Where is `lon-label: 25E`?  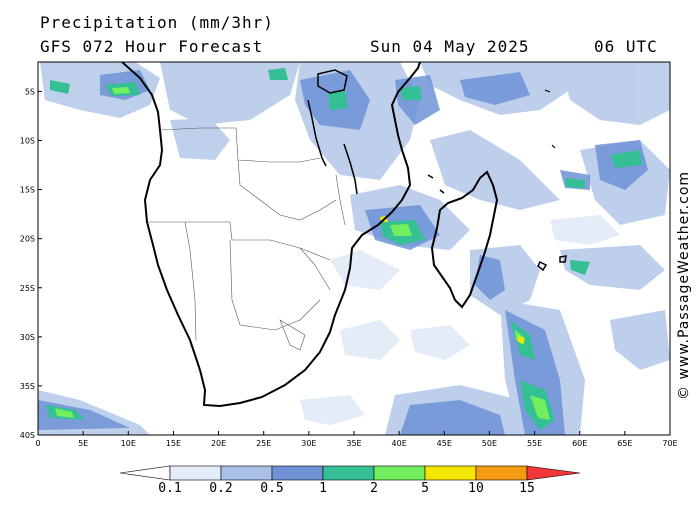 lon-label: 25E is located at coordinates (263, 443).